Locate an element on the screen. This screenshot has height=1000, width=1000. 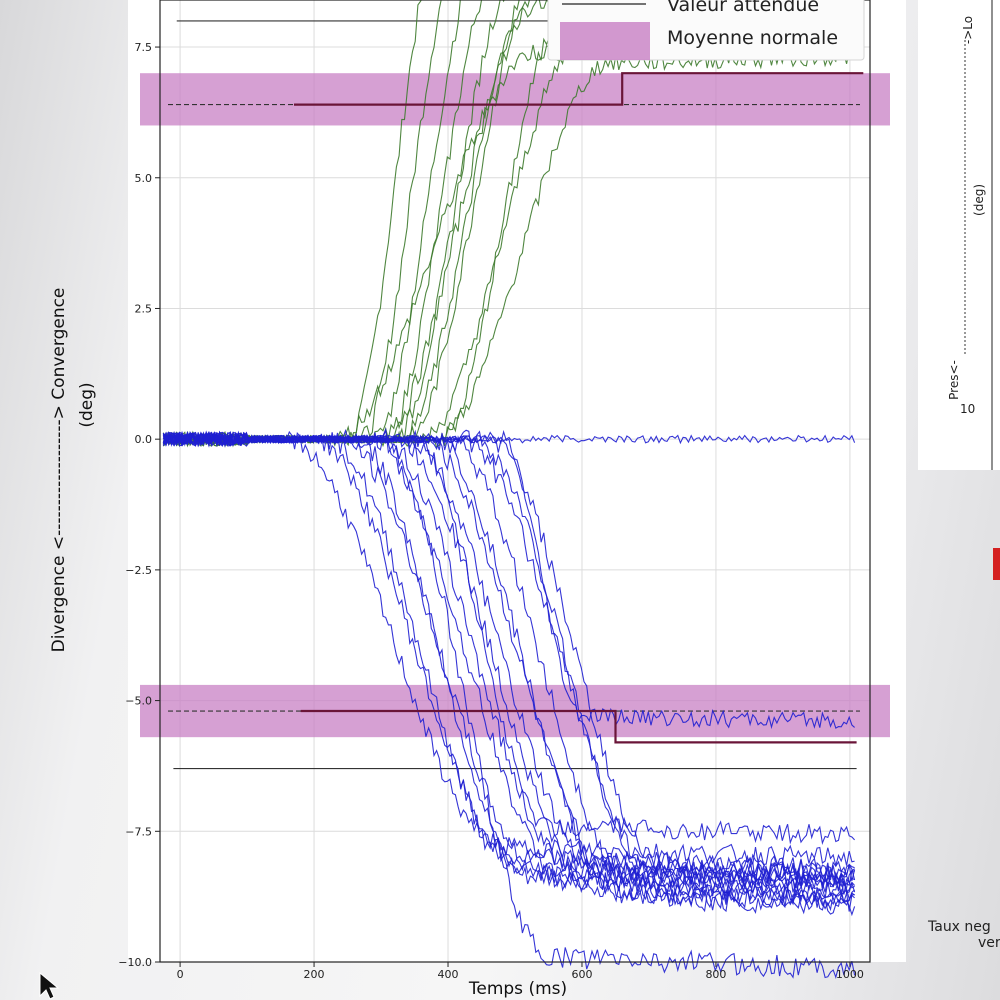
right-bottom-text-2: ver is located at coordinates (989, 943).